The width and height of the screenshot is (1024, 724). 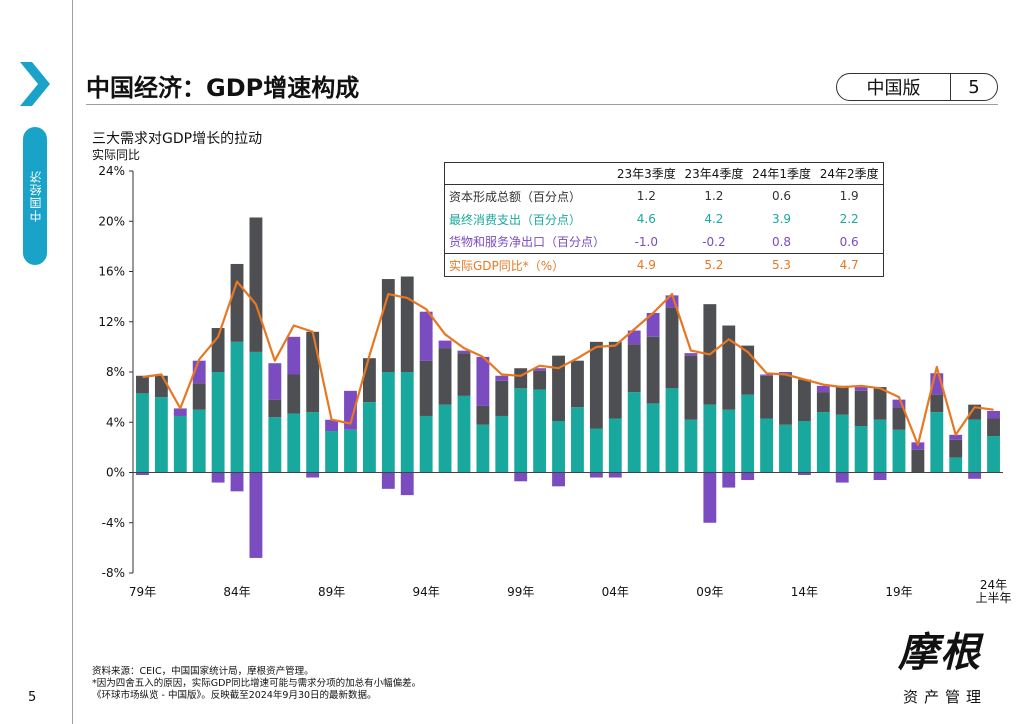 What do you see at coordinates (542, 104) in the screenshot?
I see `title-divider` at bounding box center [542, 104].